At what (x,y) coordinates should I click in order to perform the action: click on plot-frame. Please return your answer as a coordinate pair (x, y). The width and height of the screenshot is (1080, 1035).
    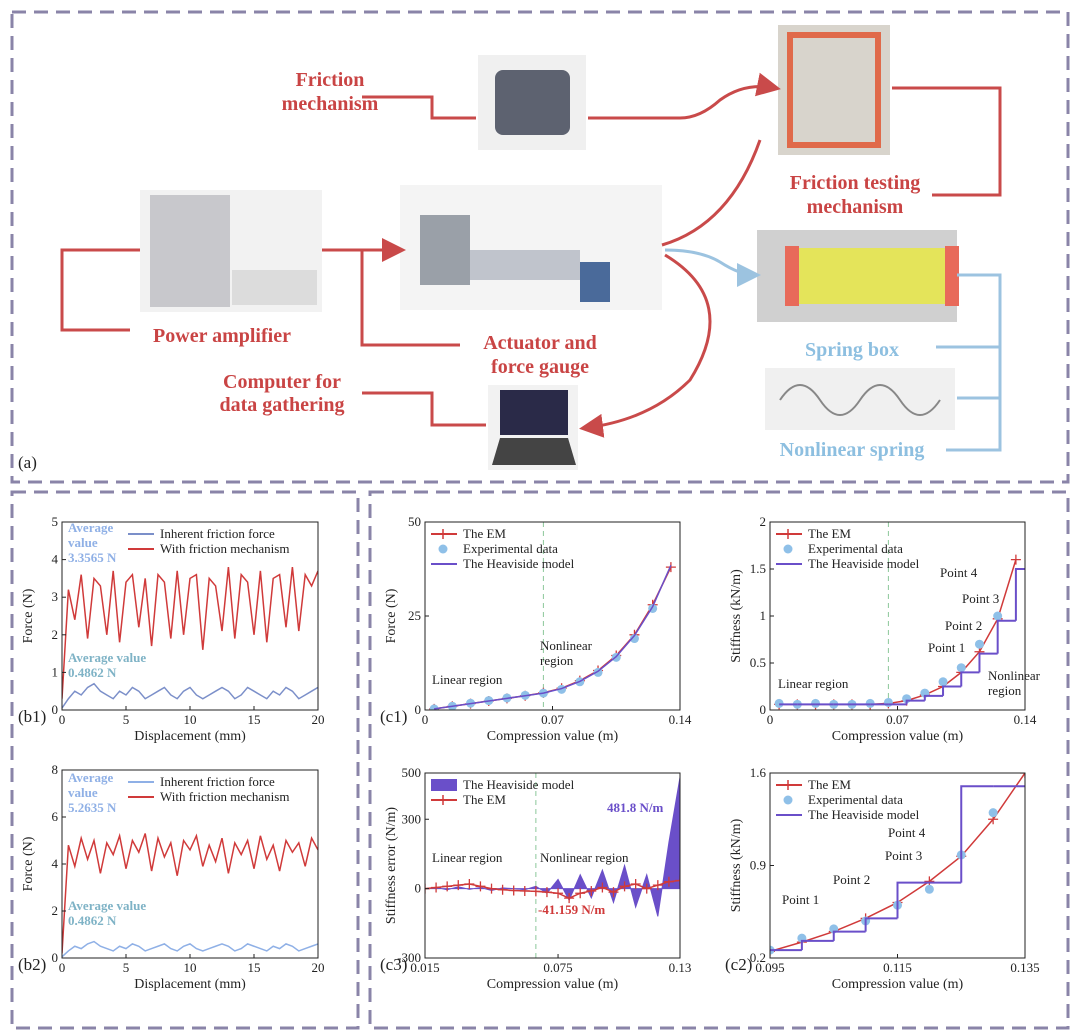
    Looking at the image, I should click on (552, 865).